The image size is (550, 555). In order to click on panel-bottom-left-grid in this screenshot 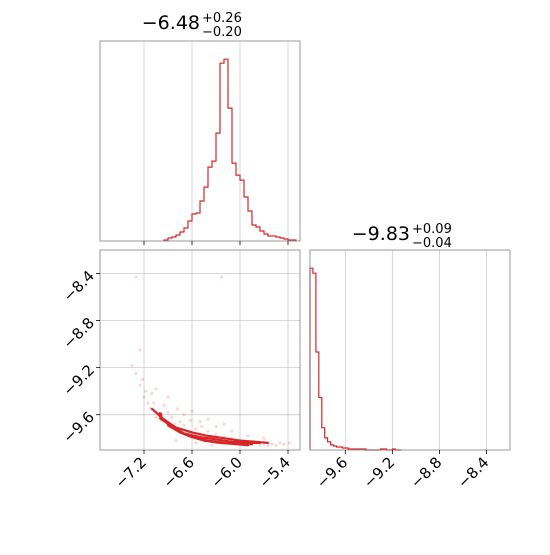, I will do `click(200, 350)`.